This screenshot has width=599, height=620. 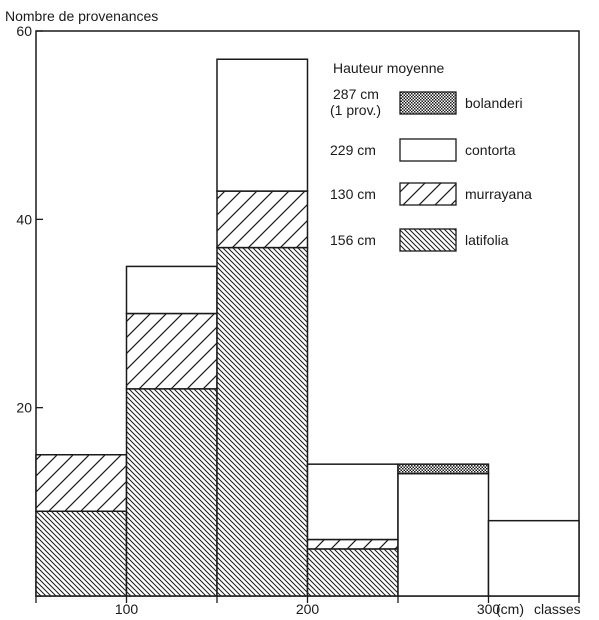 What do you see at coordinates (356, 94) in the screenshot?
I see `legend-mean-height: 287 cm` at bounding box center [356, 94].